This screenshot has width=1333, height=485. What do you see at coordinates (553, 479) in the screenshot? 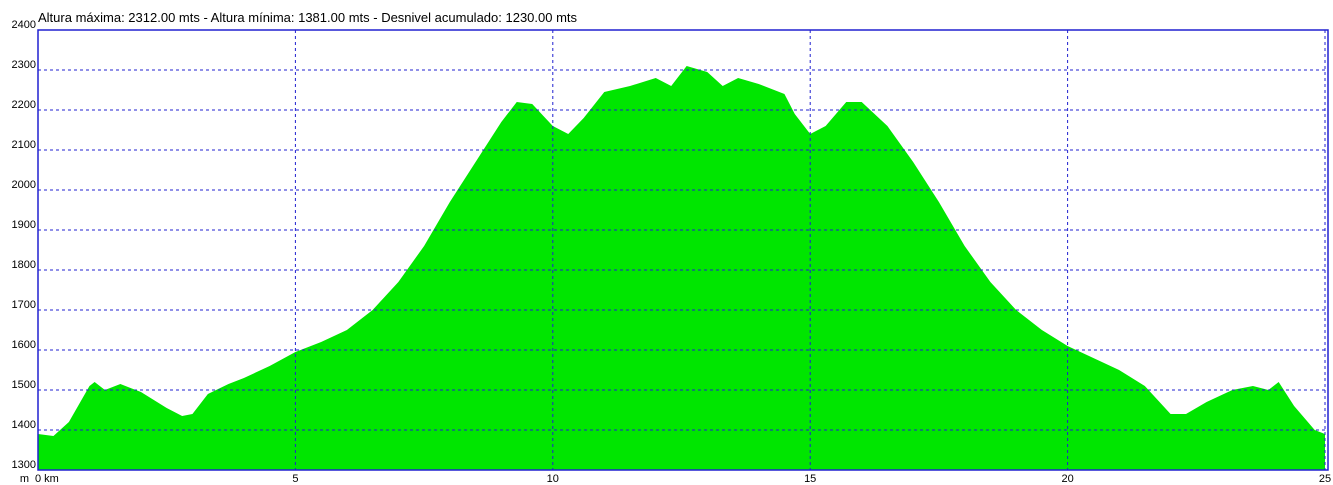
I see `x-tick-label: 10` at bounding box center [553, 479].